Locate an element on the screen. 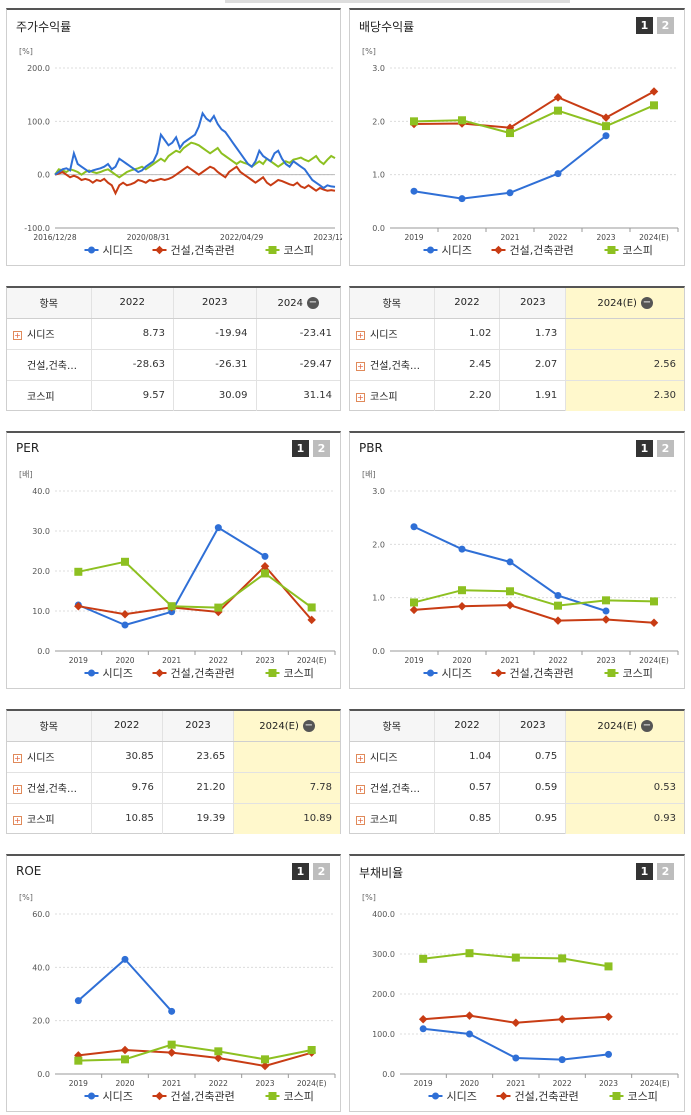  cell: 2.30 is located at coordinates (624, 395).